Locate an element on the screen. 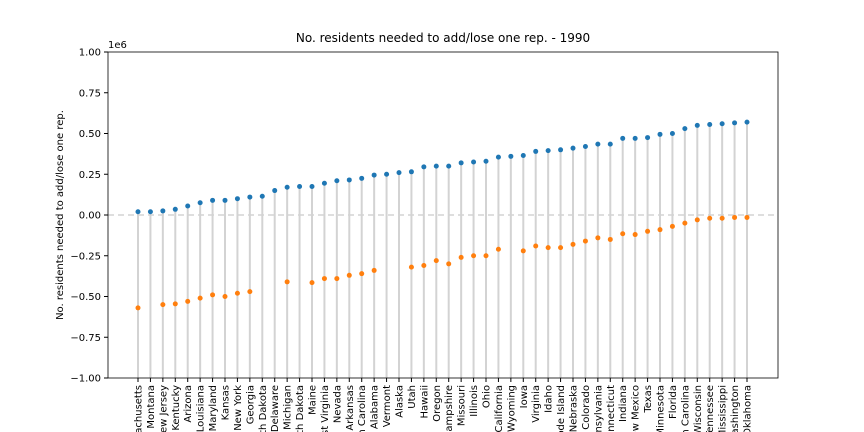 The image size is (864, 432). x-tick-label: Arkansas is located at coordinates (350, 408).